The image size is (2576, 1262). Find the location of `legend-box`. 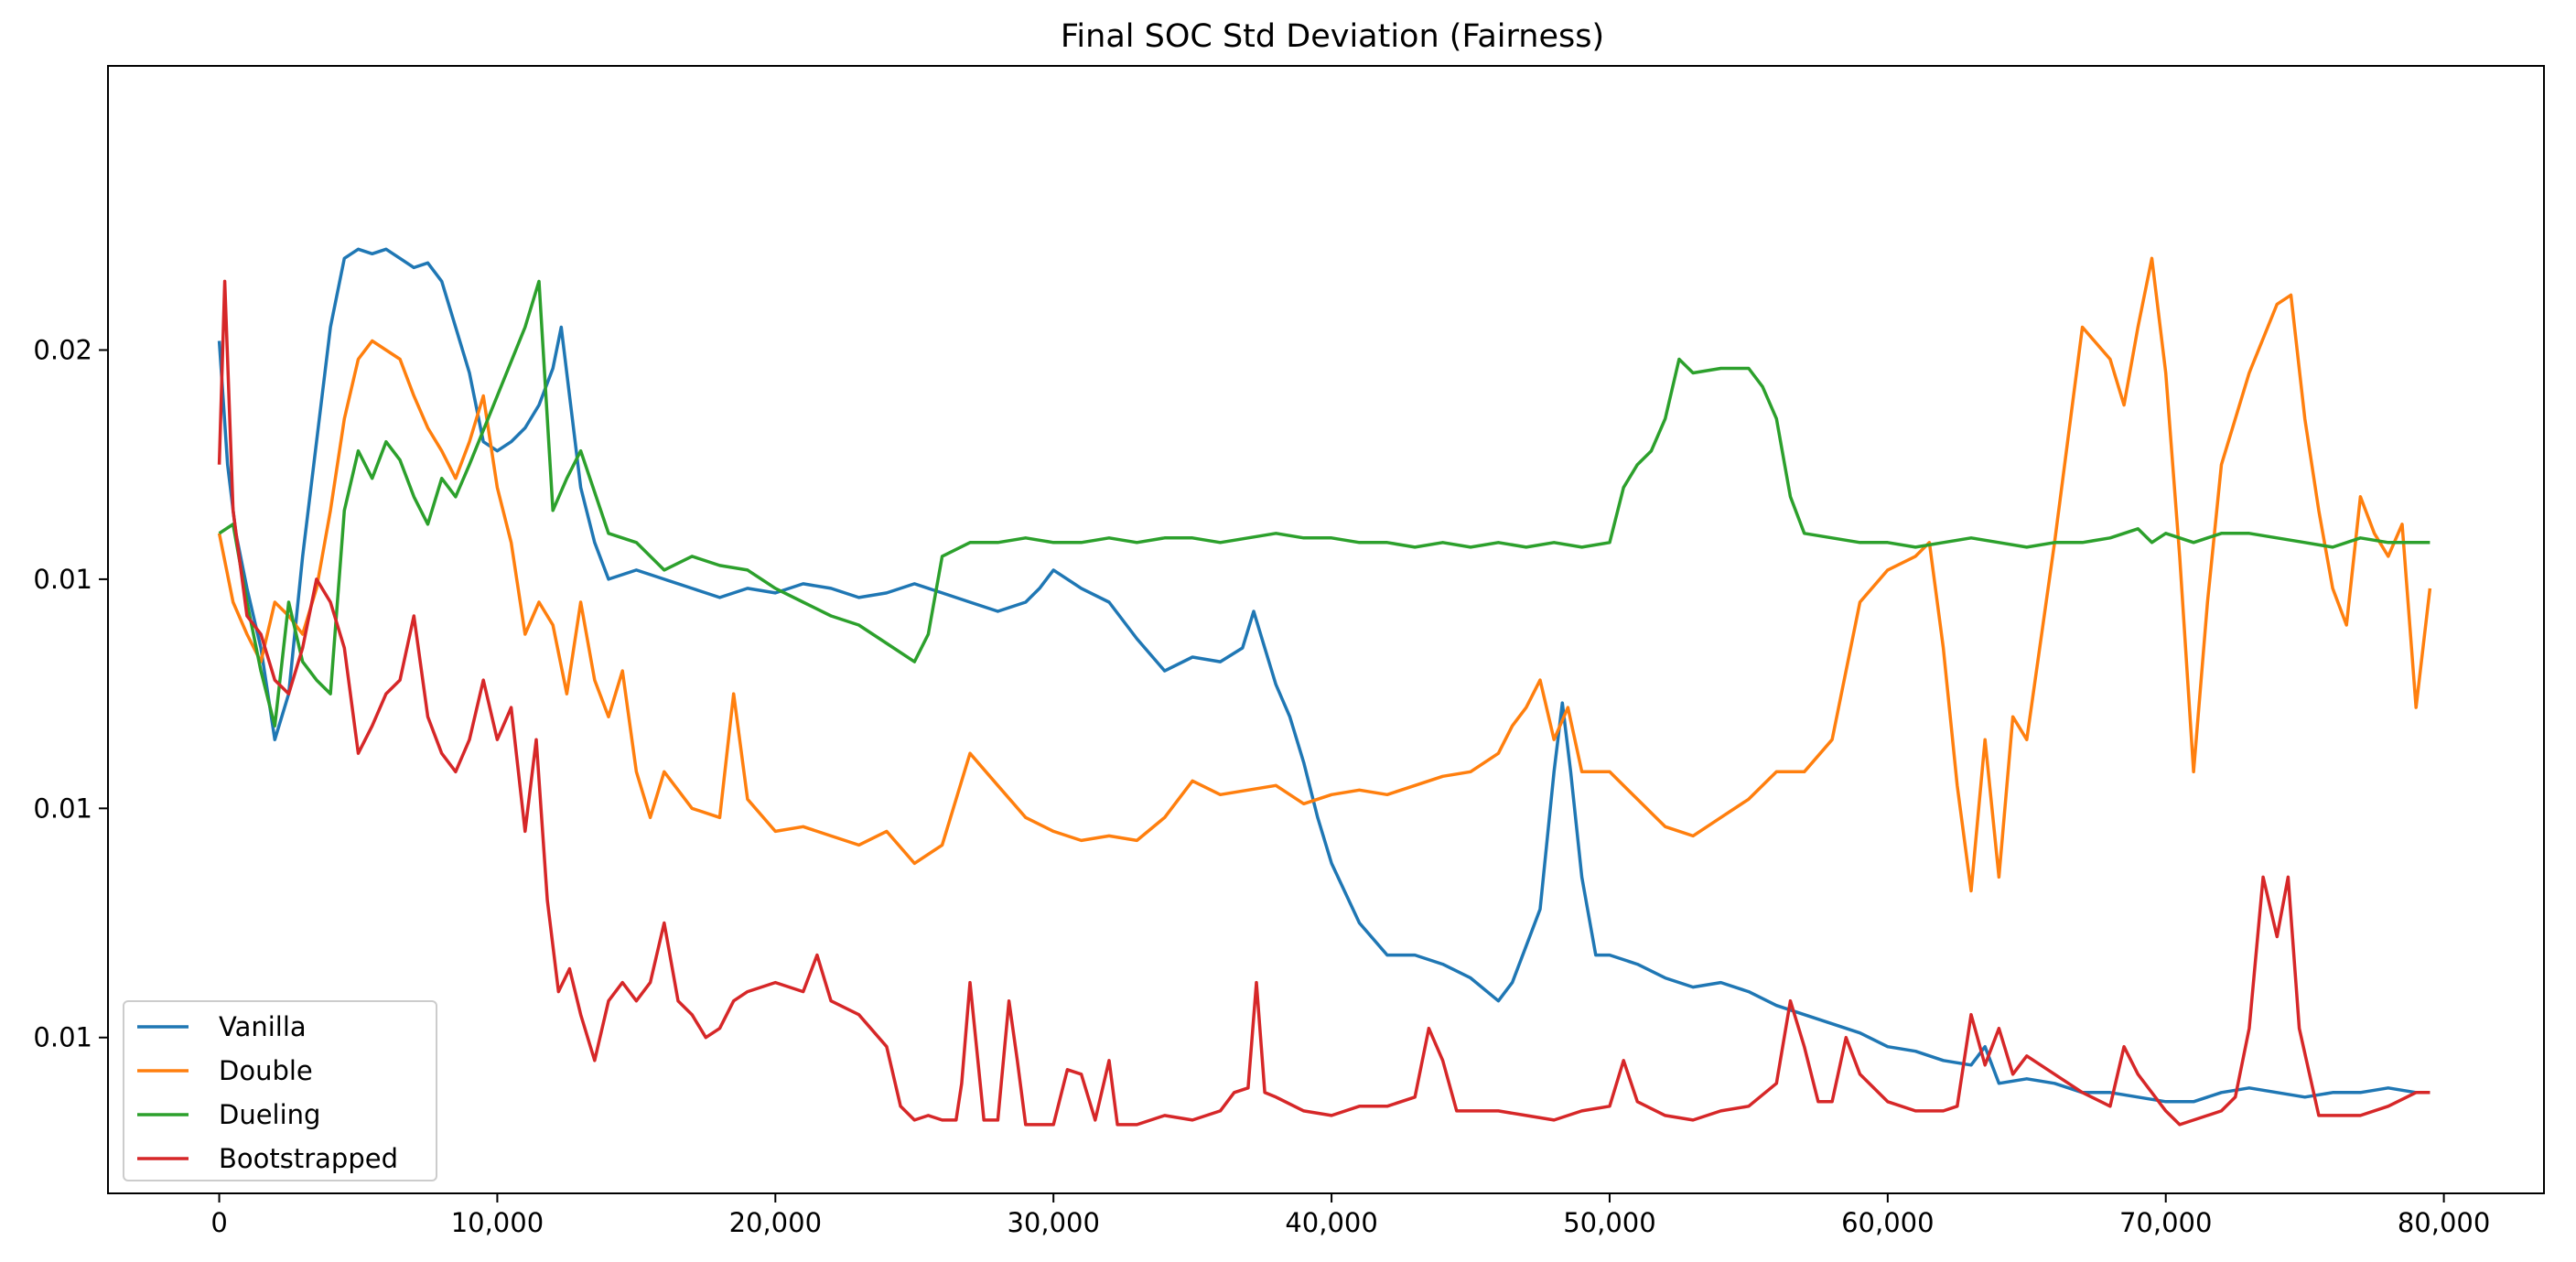

legend-box is located at coordinates (280, 1090).